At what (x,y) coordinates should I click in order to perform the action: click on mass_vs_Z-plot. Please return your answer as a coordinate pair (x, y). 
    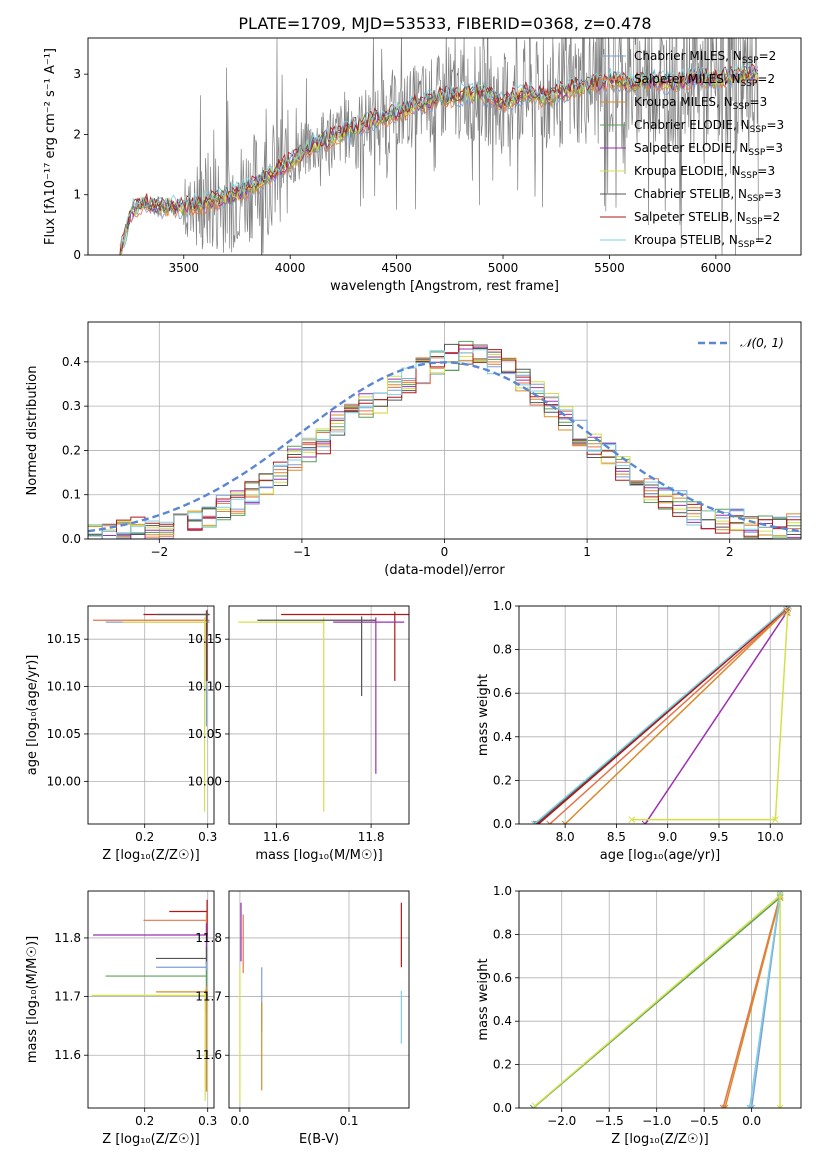
    Looking at the image, I should click on (149, 1000).